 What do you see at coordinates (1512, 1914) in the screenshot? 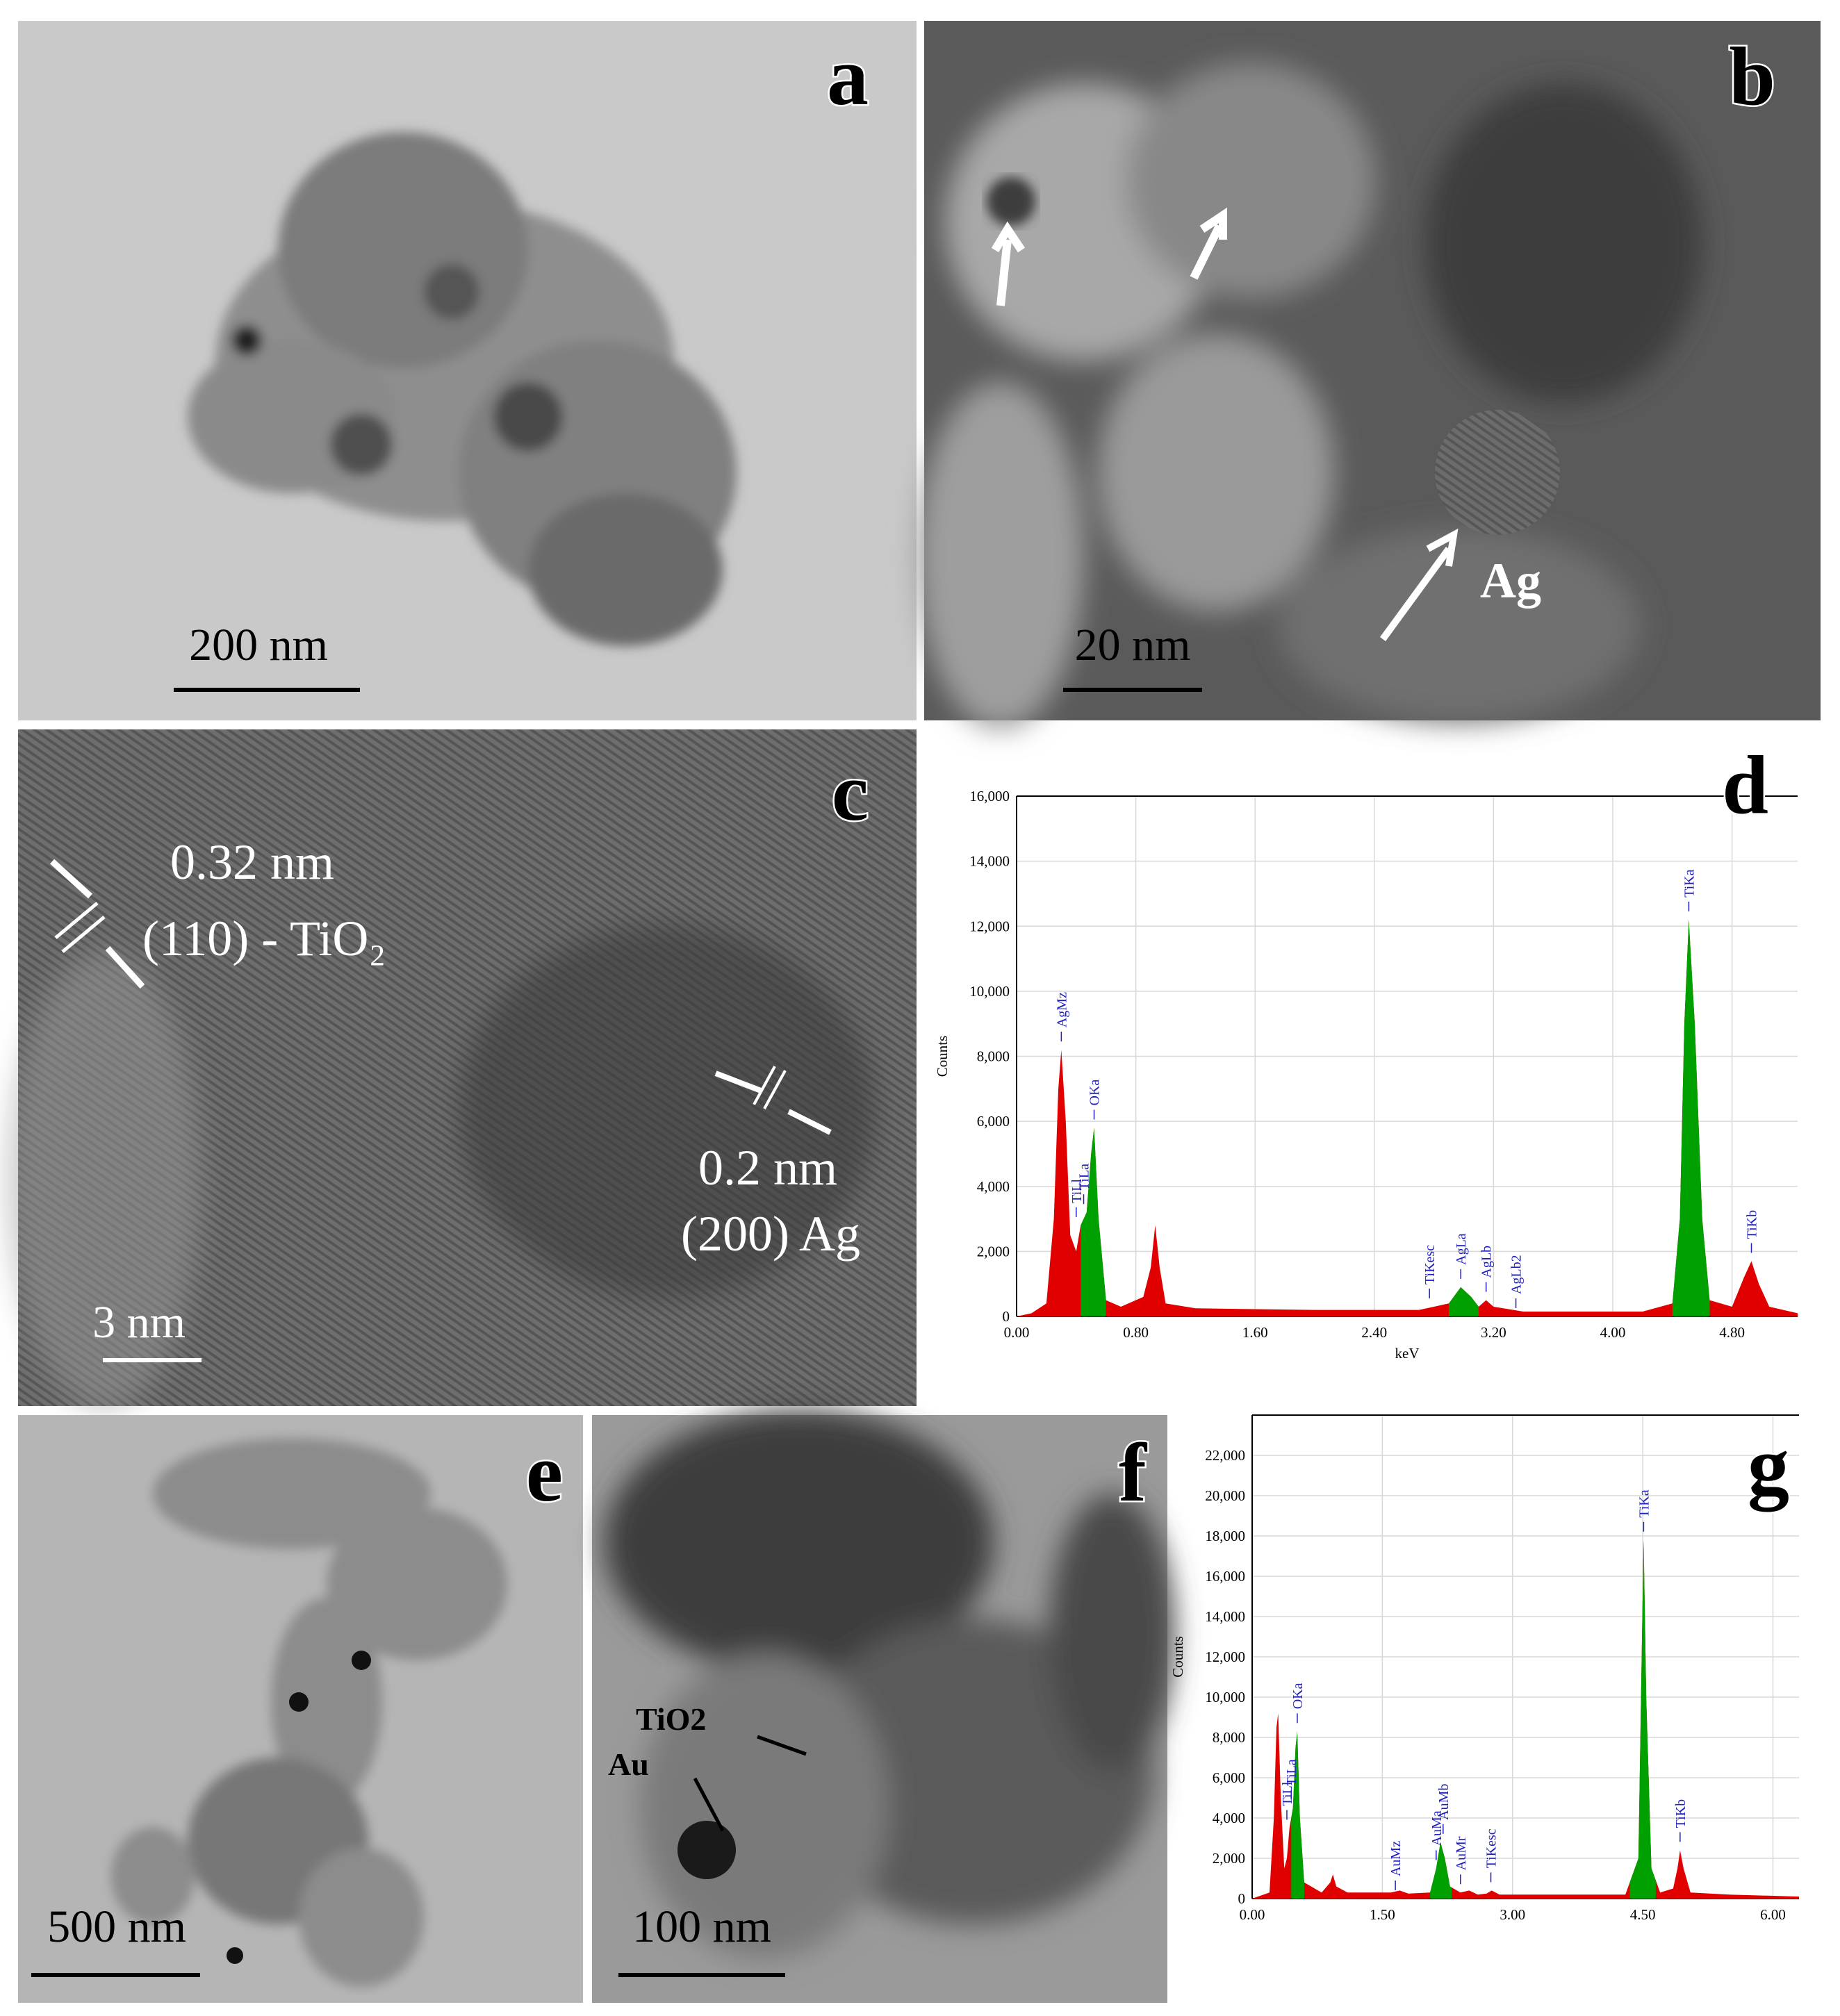
I see `x-tick-label: 3.00` at bounding box center [1512, 1914].